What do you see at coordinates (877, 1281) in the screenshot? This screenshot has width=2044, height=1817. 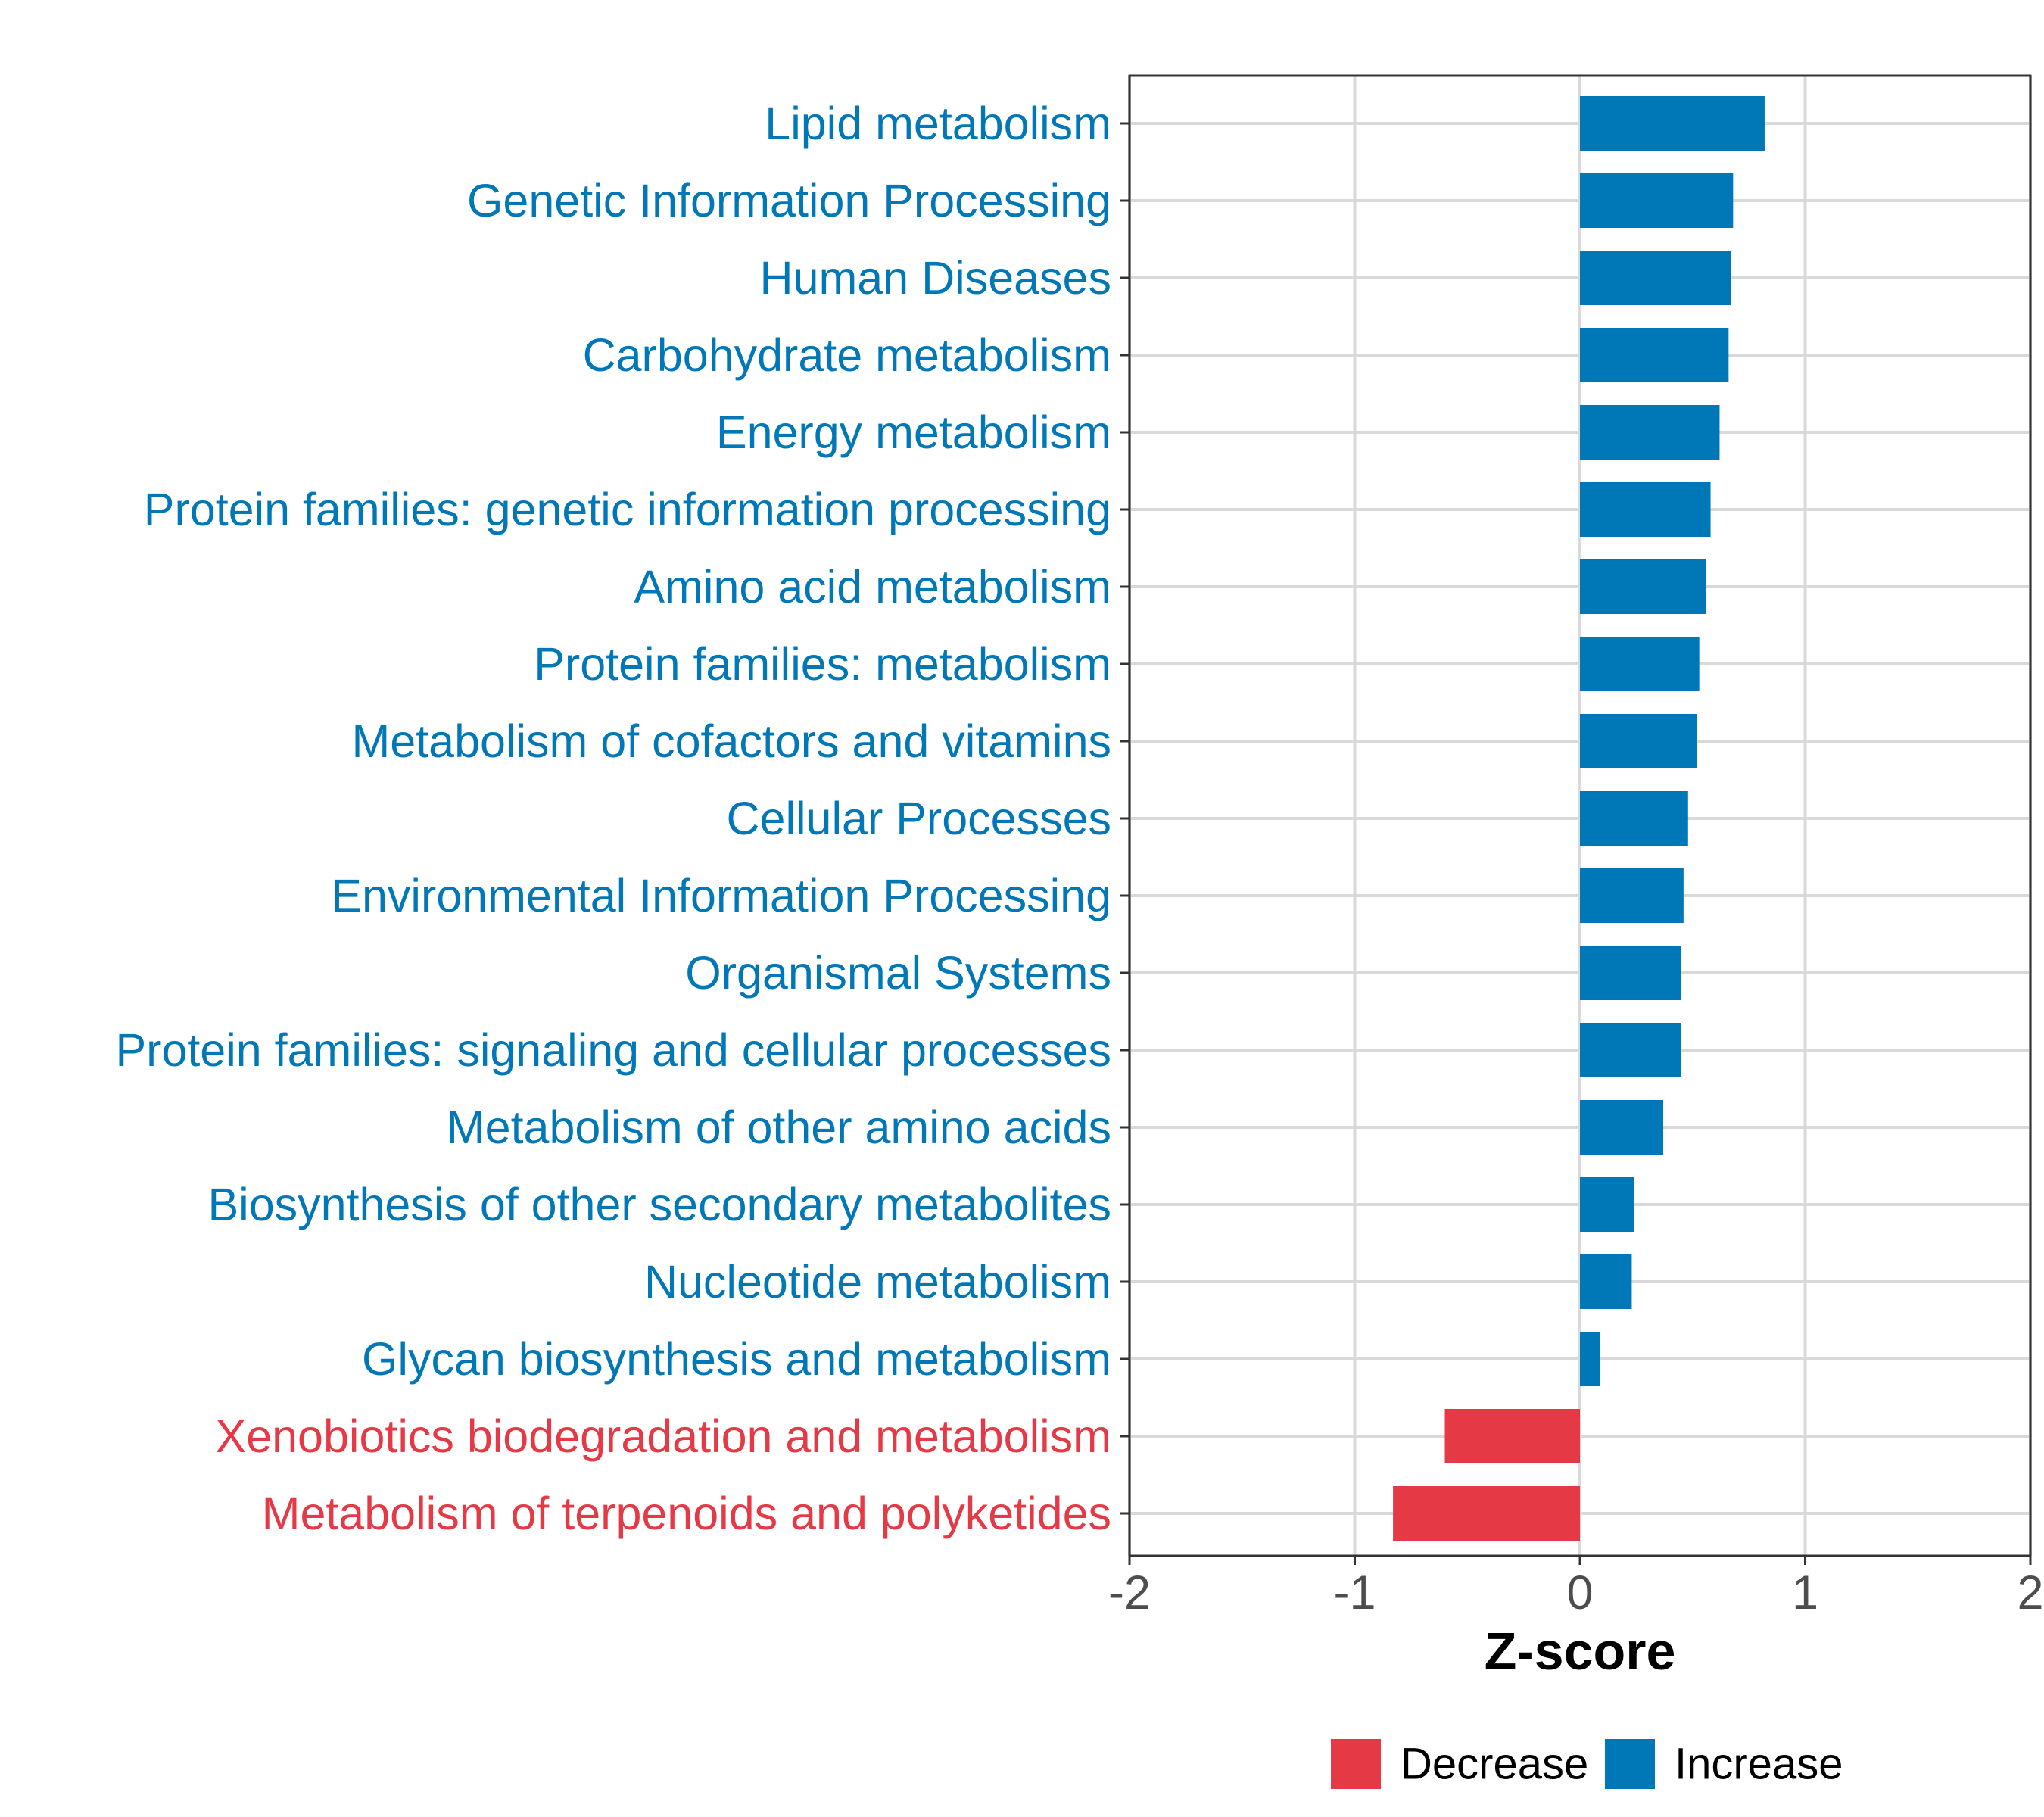 I see `category-label: Nucleotide metabolism` at bounding box center [877, 1281].